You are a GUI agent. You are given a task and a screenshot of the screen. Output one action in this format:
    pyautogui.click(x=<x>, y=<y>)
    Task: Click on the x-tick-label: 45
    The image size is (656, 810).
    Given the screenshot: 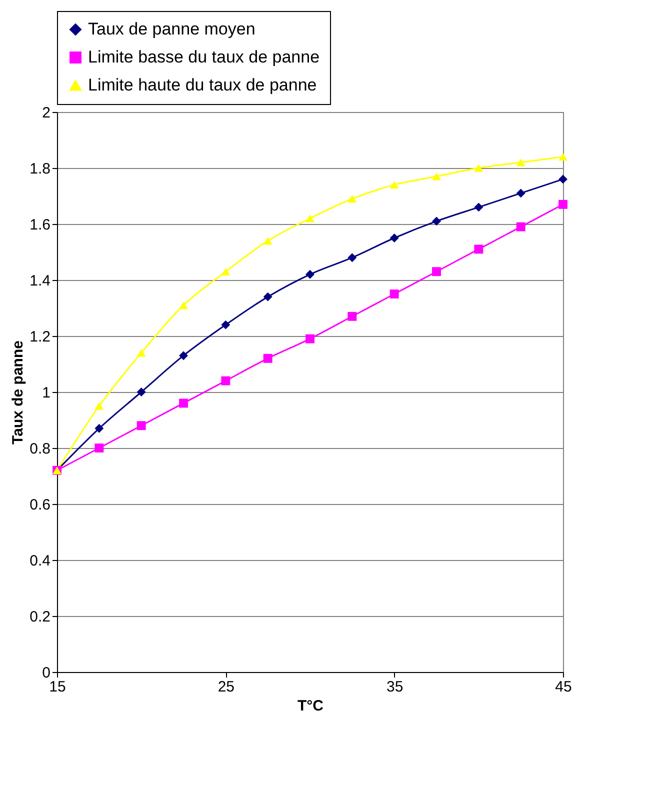 What is the action you would take?
    pyautogui.click(x=563, y=687)
    